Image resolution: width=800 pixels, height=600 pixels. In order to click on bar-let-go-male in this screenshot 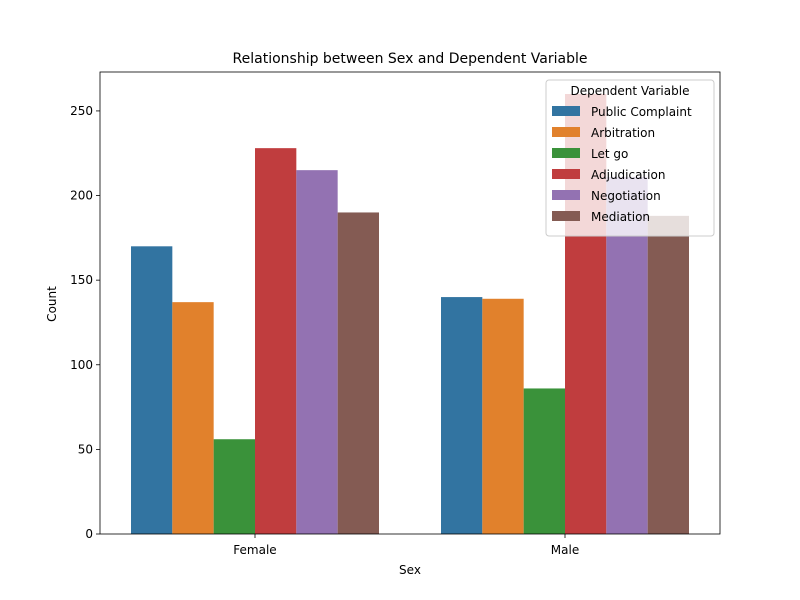, I will do `click(544, 461)`.